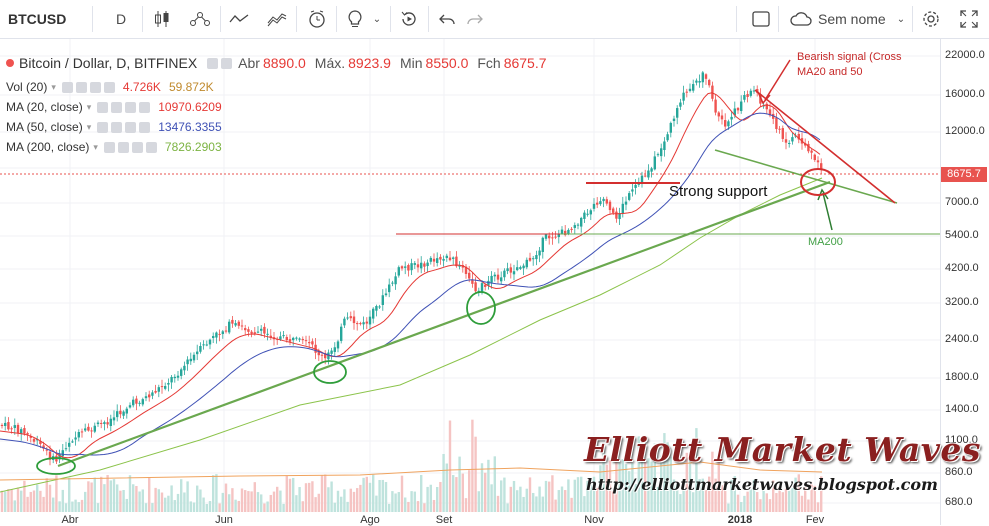  I want to click on line-chart-icon, so click(239, 19).